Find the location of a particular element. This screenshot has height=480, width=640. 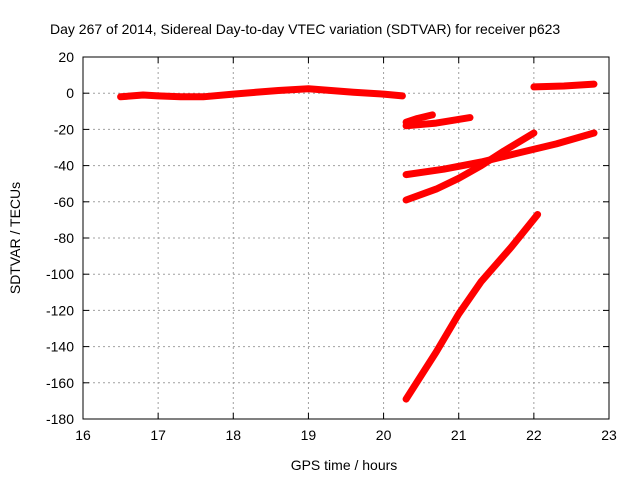

x-tick-label: 20 is located at coordinates (384, 435).